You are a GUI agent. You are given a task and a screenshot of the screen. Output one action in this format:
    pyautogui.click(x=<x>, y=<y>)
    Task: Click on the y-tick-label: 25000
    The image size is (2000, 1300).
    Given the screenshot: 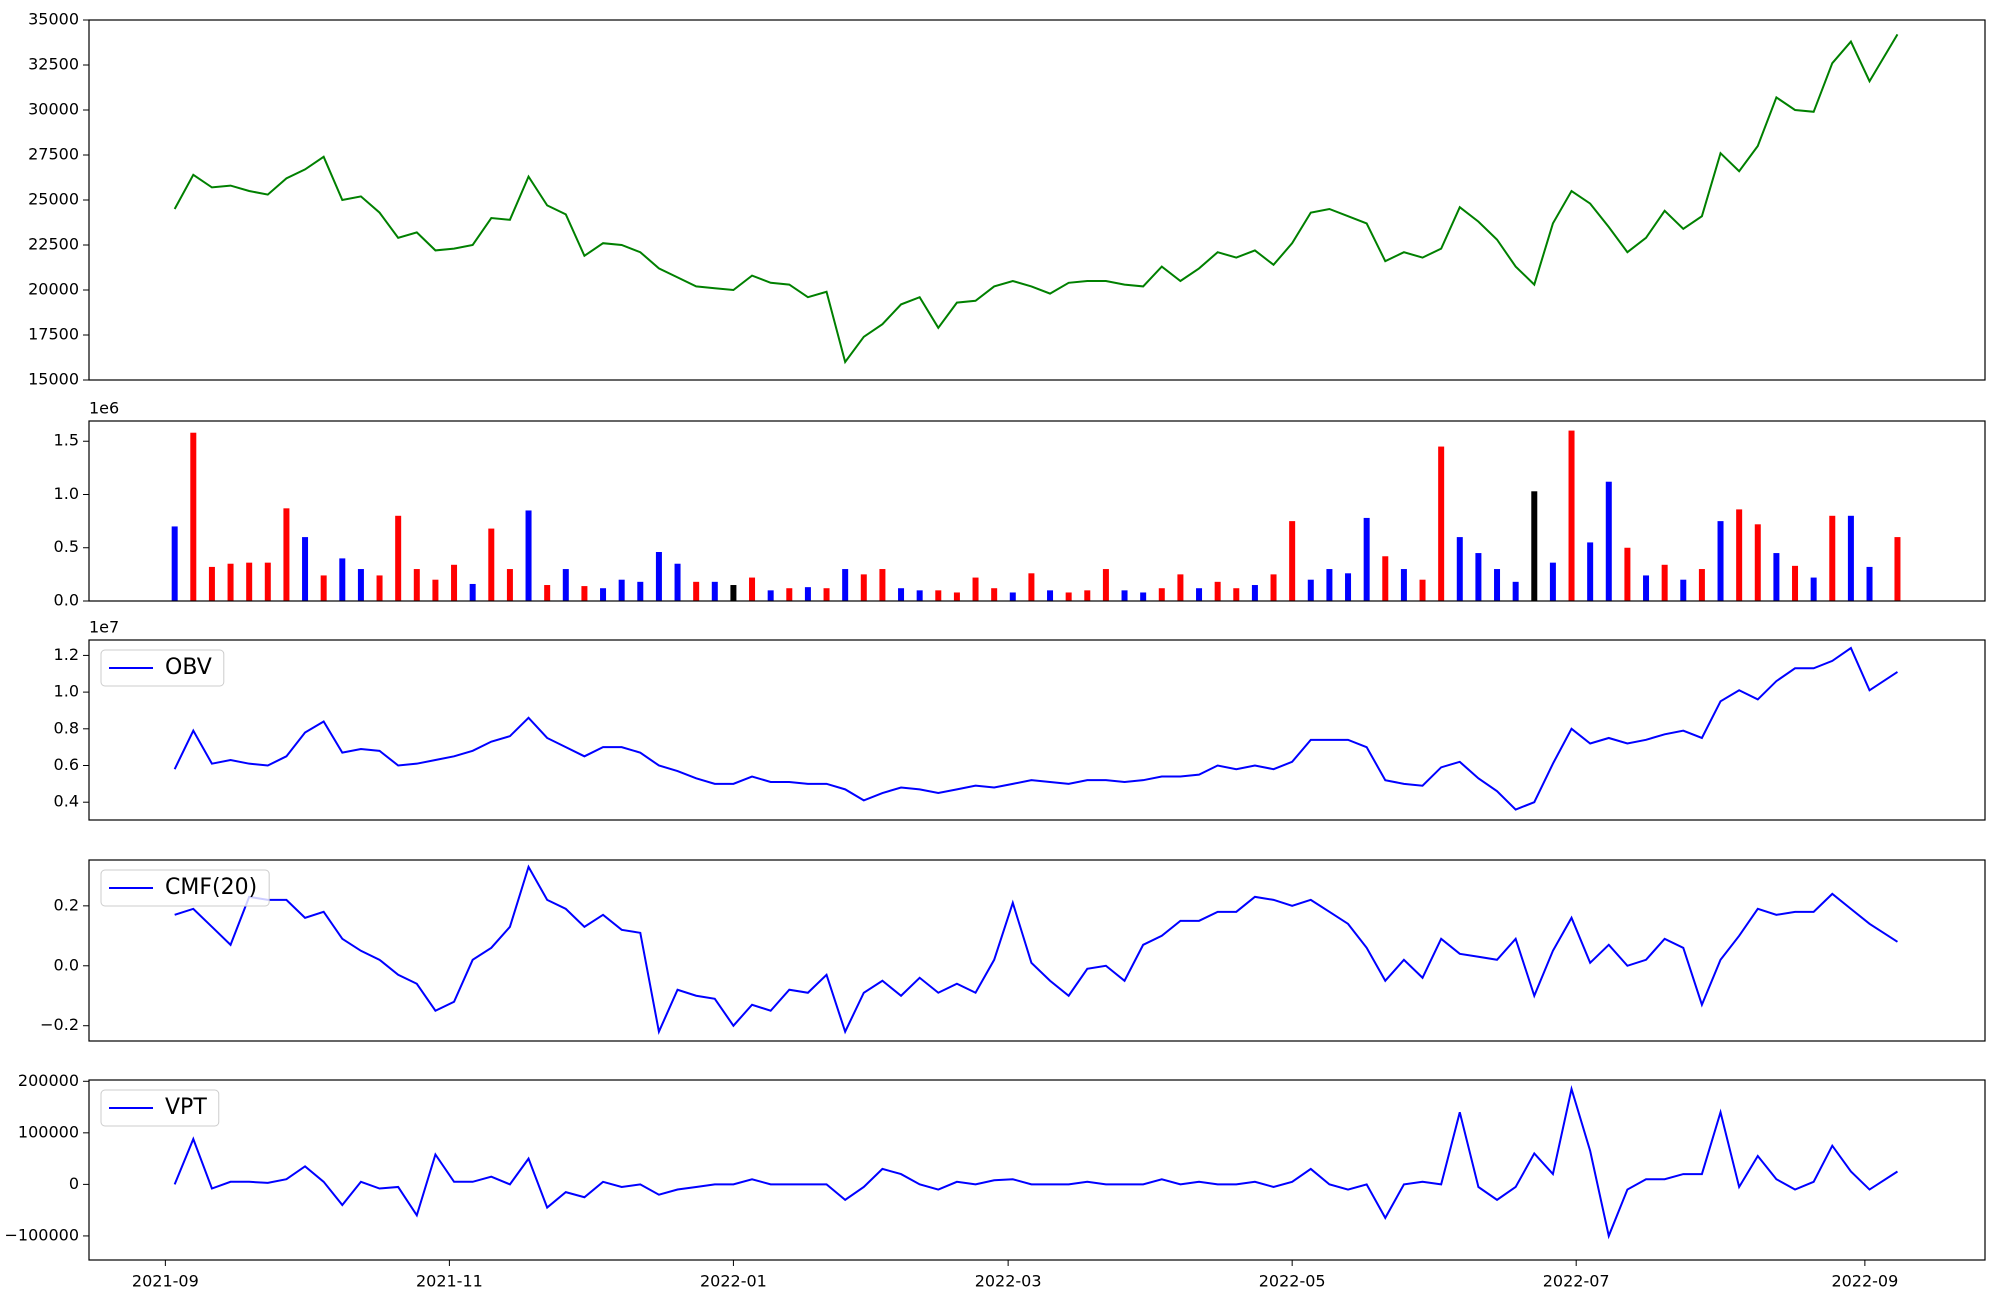 What is the action you would take?
    pyautogui.click(x=53, y=199)
    